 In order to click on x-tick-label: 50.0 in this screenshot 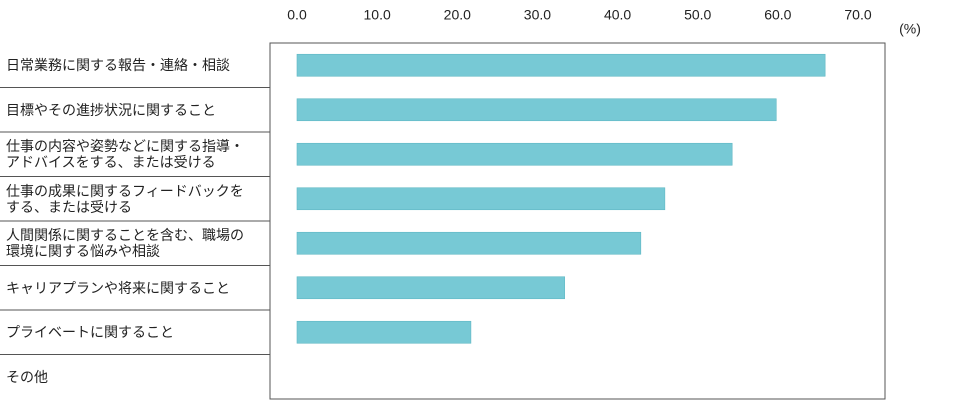, I will do `click(697, 15)`.